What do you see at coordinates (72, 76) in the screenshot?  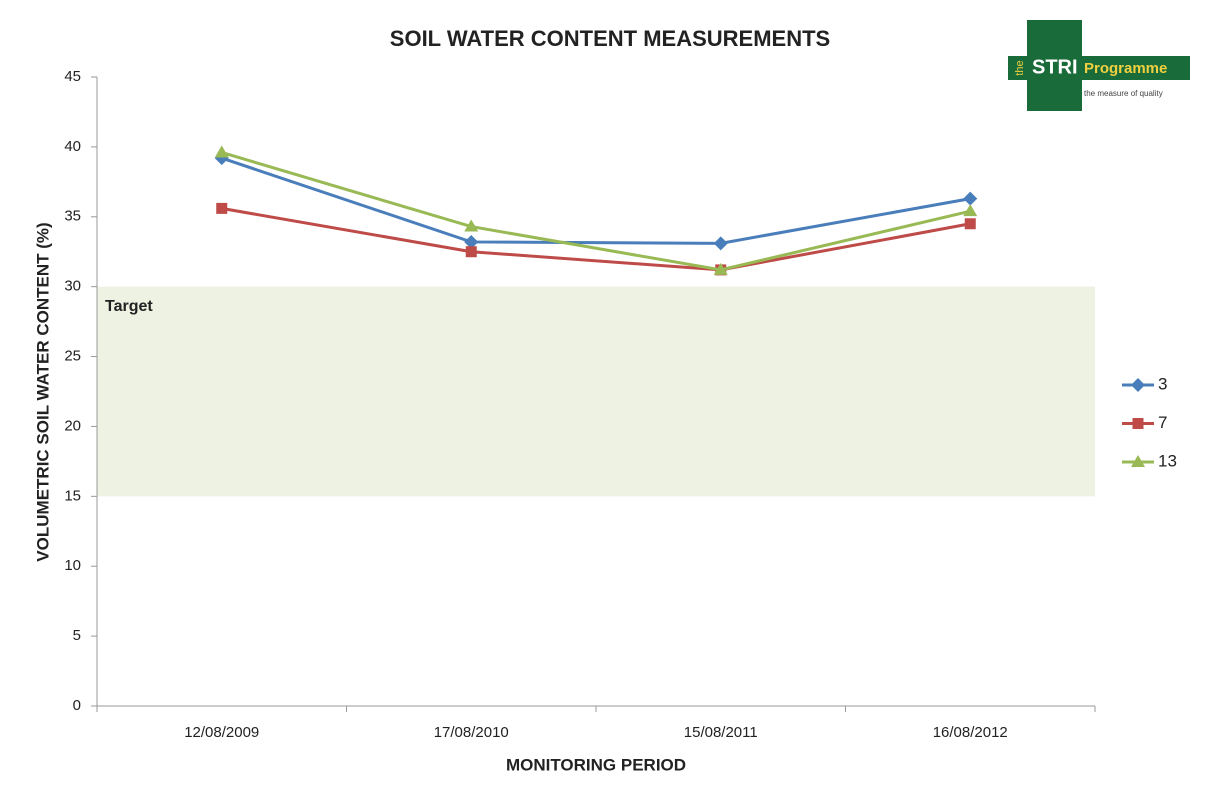 I see `y-tick-label: 45` at bounding box center [72, 76].